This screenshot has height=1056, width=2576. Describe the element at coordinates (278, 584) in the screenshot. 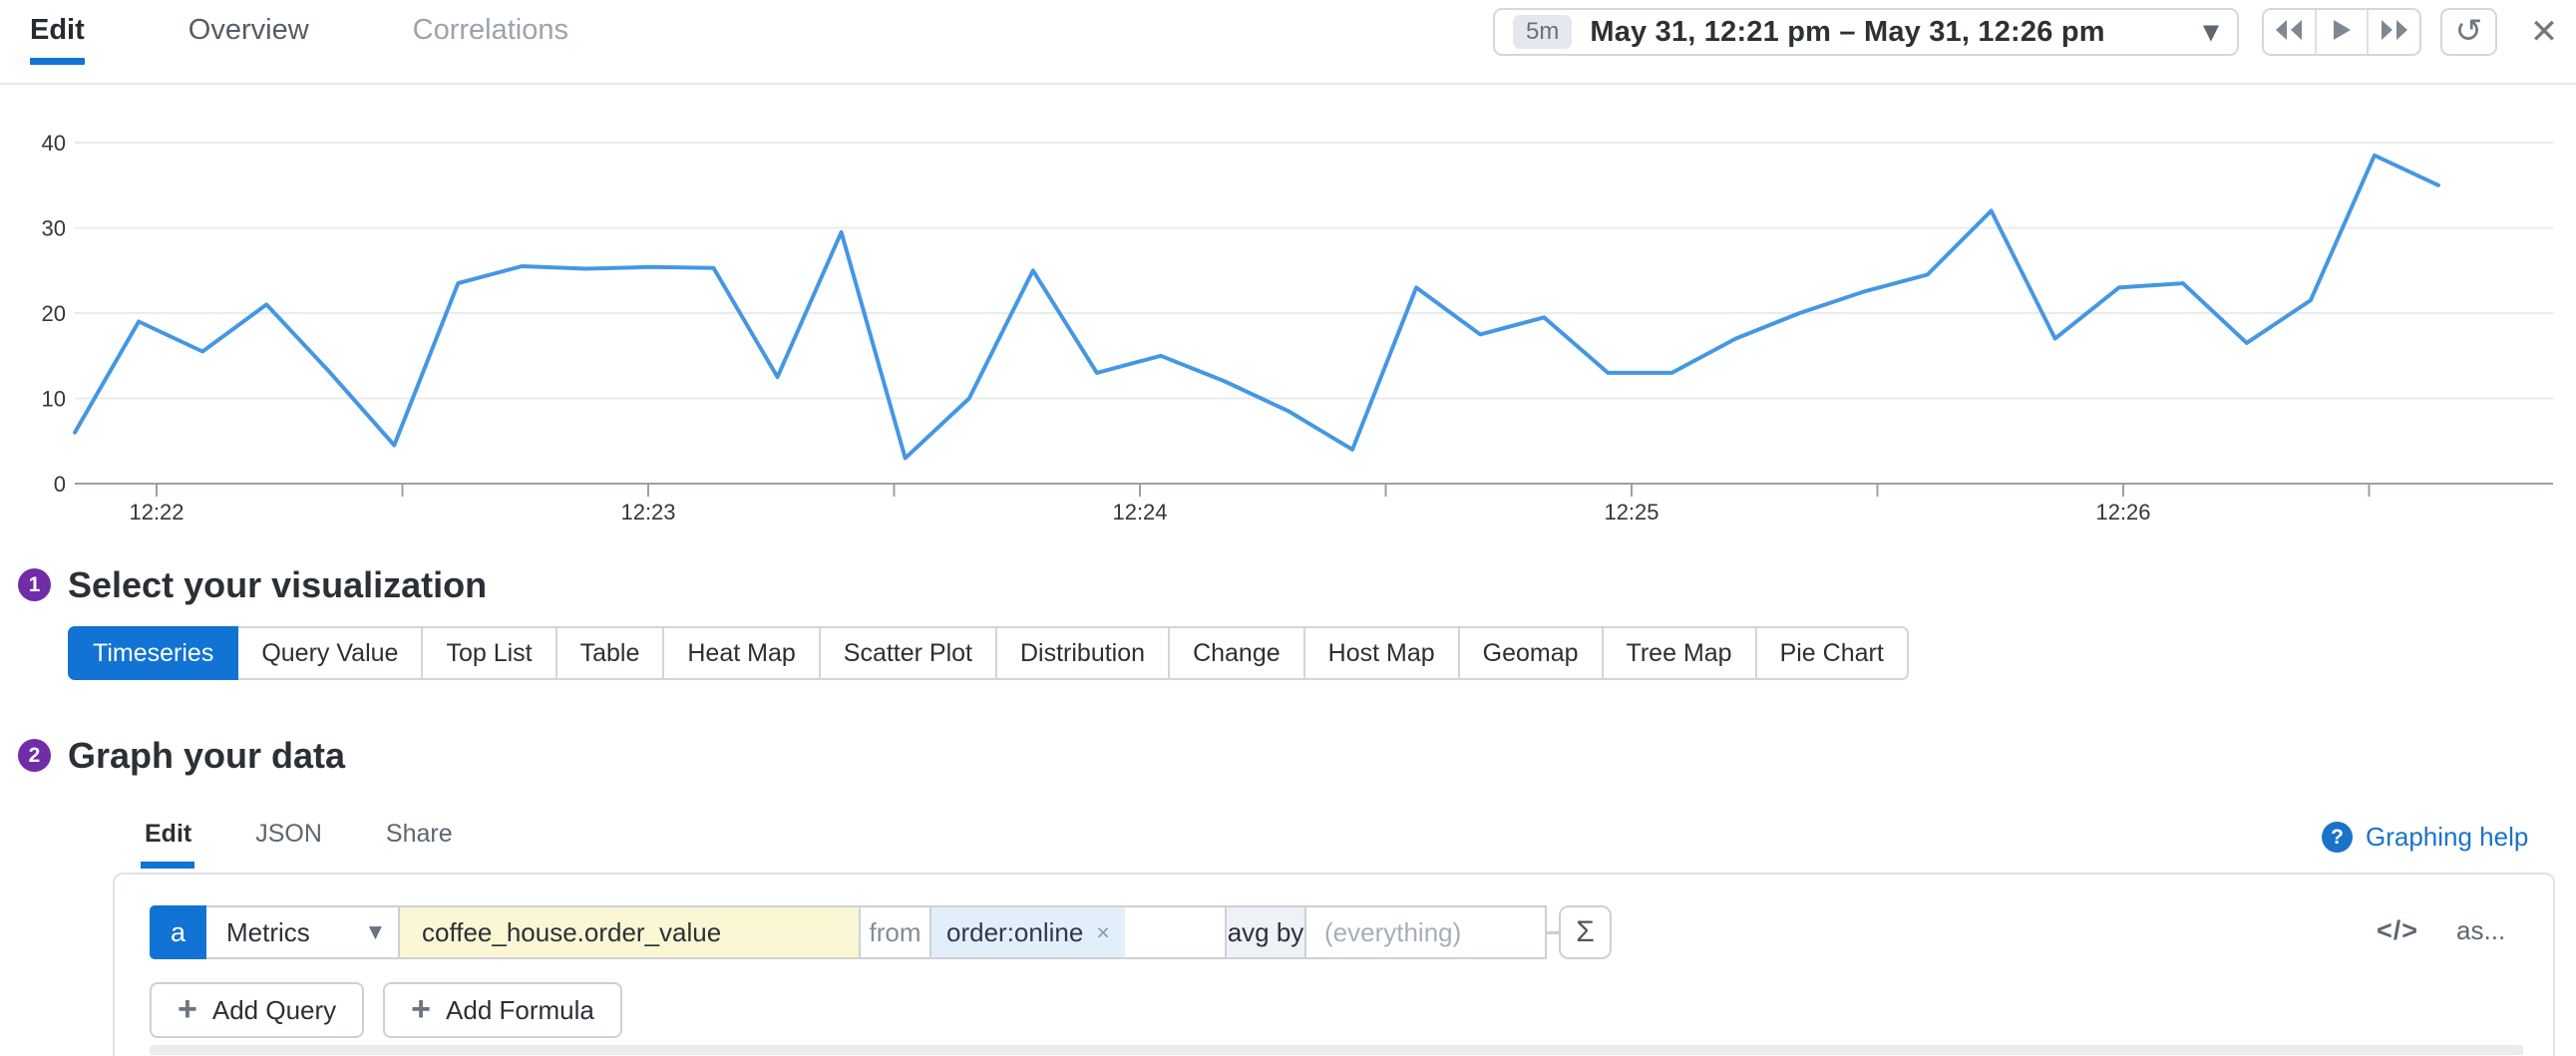

I see `visualization-section-heading: Select your visualization` at that location.